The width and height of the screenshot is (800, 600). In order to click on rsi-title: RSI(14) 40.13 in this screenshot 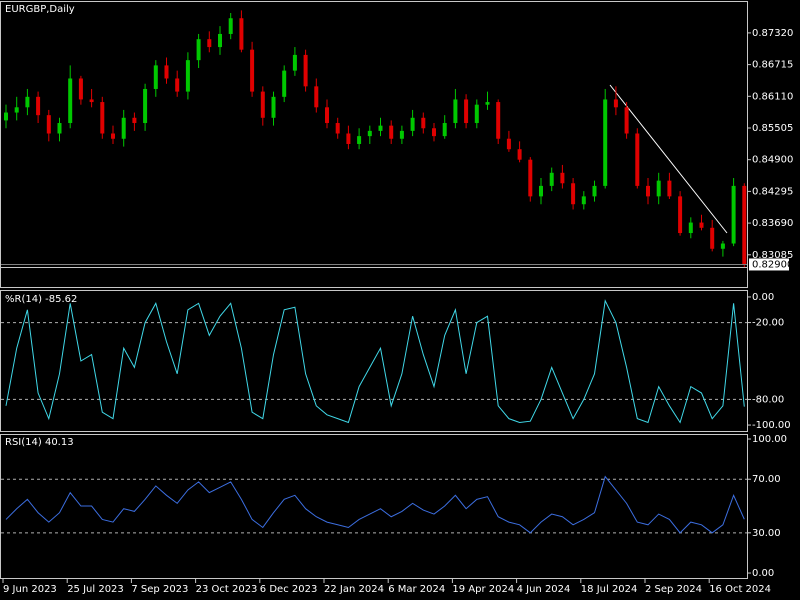, I will do `click(39, 442)`.